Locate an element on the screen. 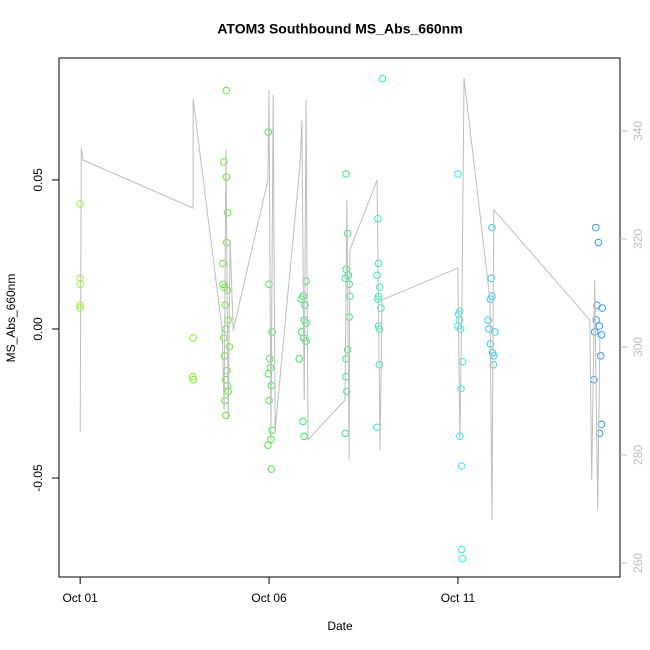 The width and height of the screenshot is (650, 650). y2-tick-label: 300 is located at coordinates (638, 347).